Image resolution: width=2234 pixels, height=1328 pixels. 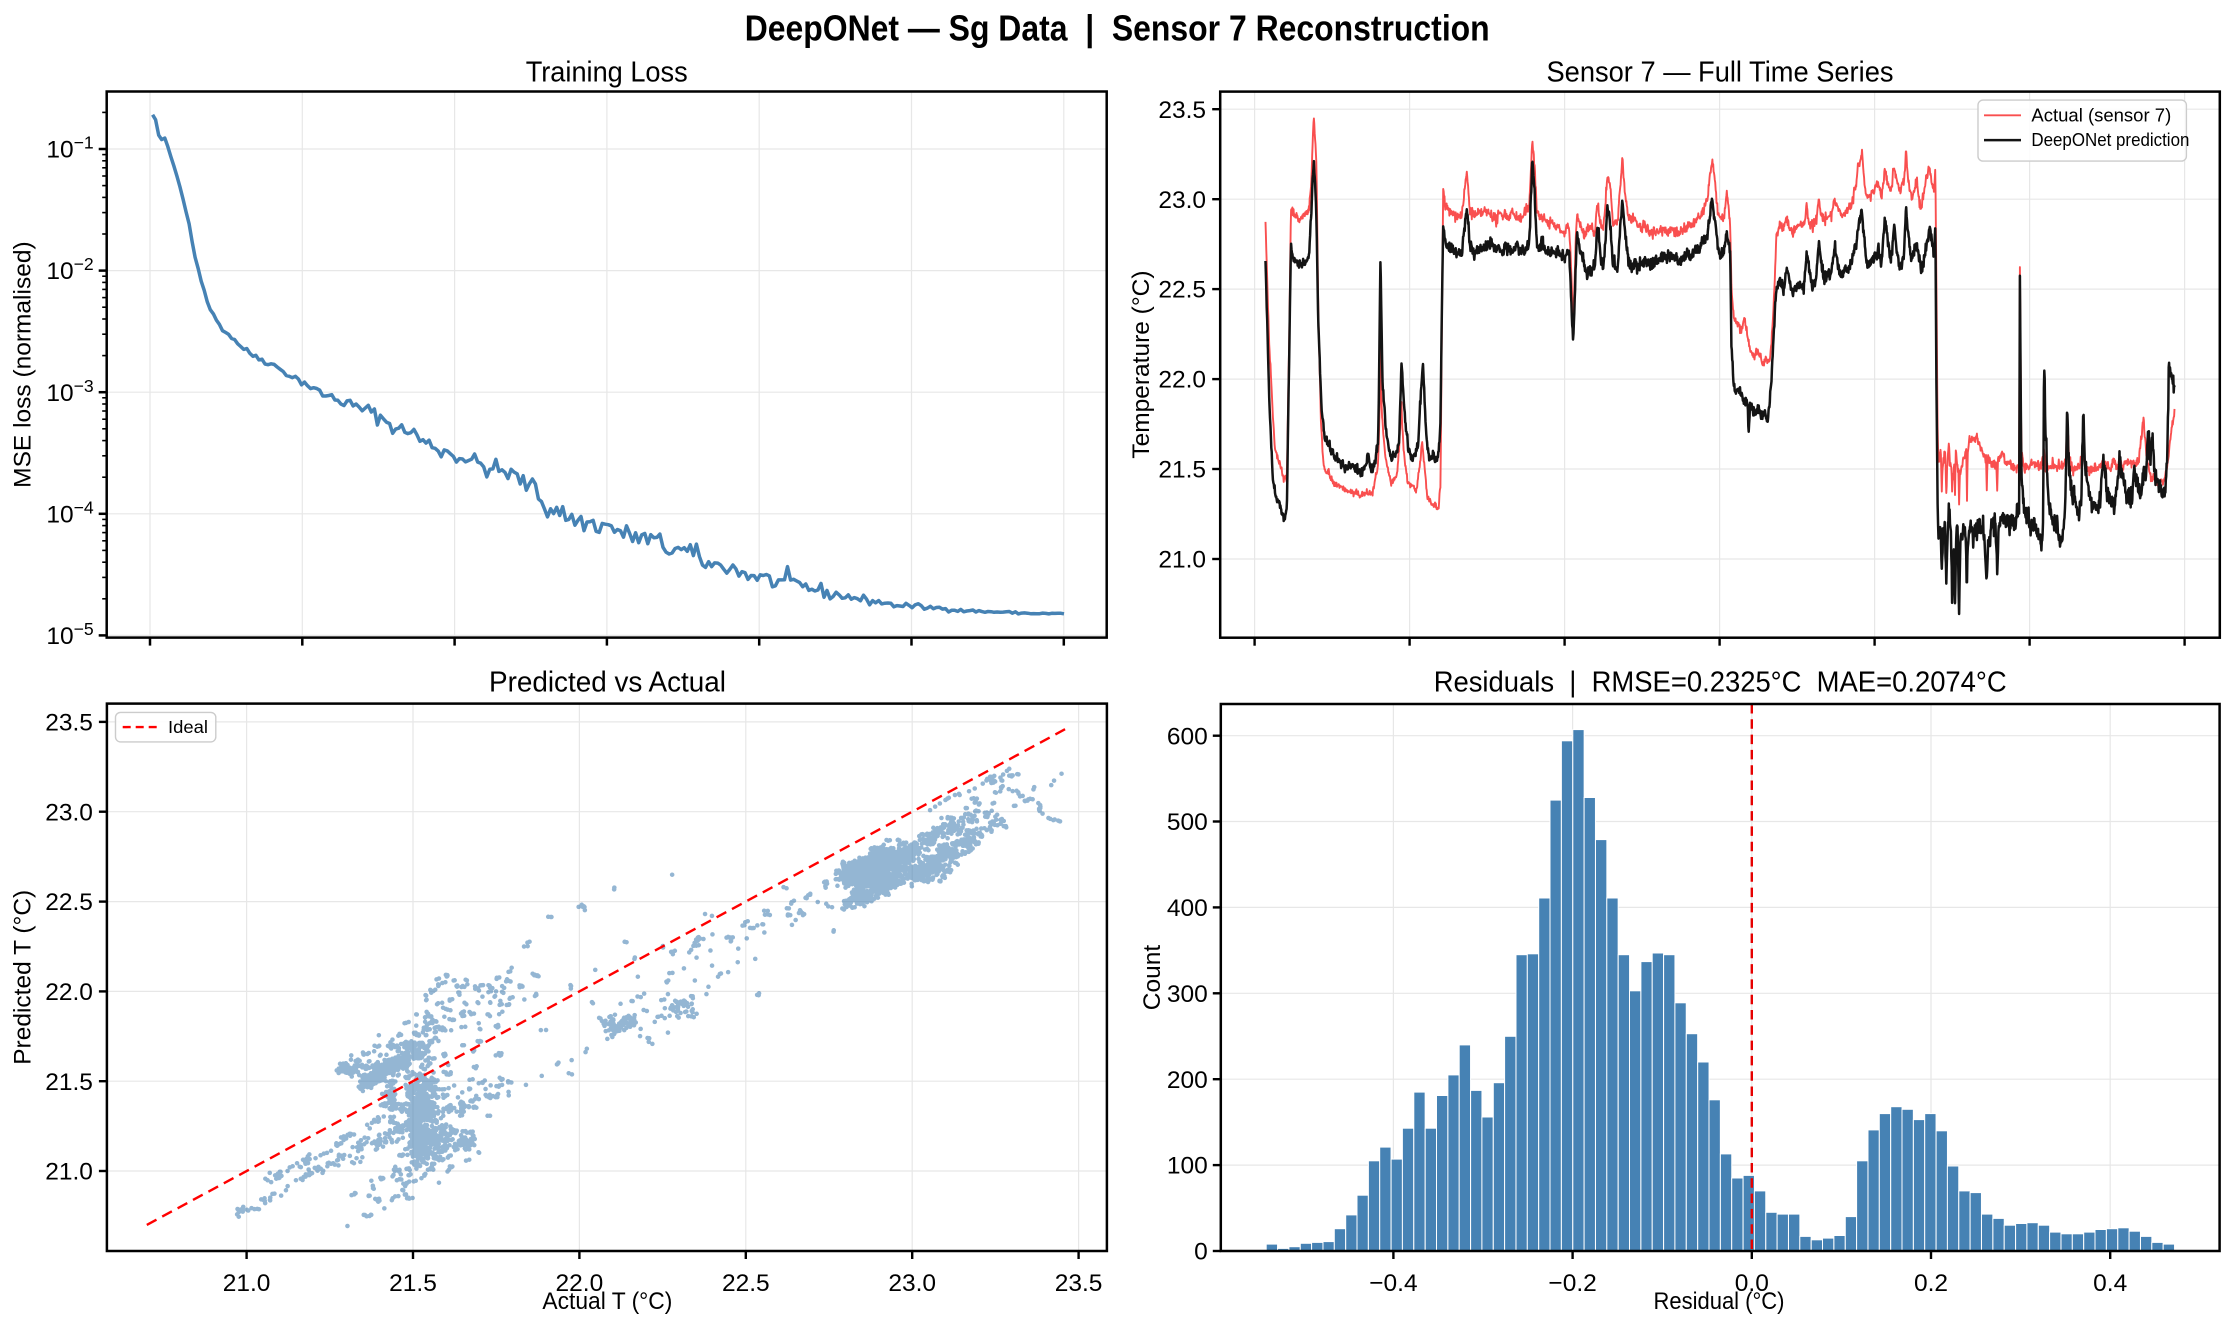 What do you see at coordinates (23, 364) in the screenshot?
I see `svg-text: MSE loss (normalised)` at bounding box center [23, 364].